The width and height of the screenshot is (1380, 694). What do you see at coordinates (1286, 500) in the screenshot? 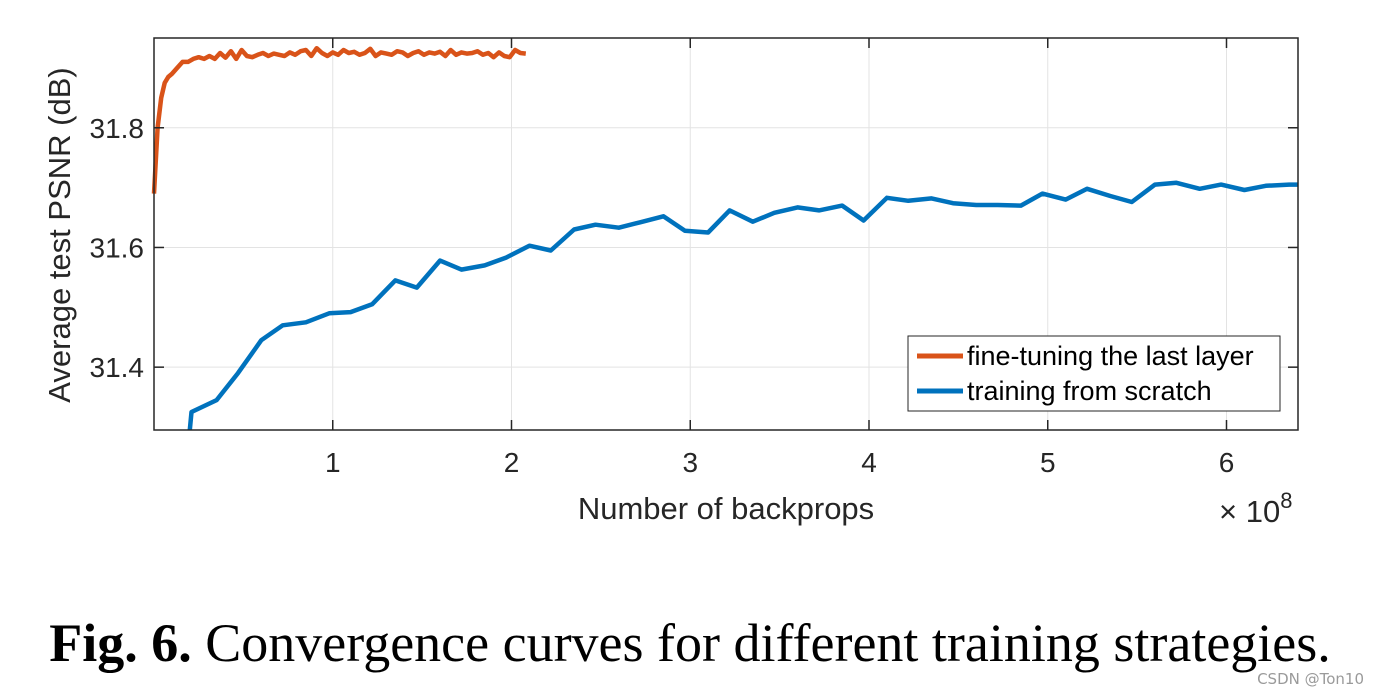
I see `x-axis-multiplier-exponent: 8` at bounding box center [1286, 500].